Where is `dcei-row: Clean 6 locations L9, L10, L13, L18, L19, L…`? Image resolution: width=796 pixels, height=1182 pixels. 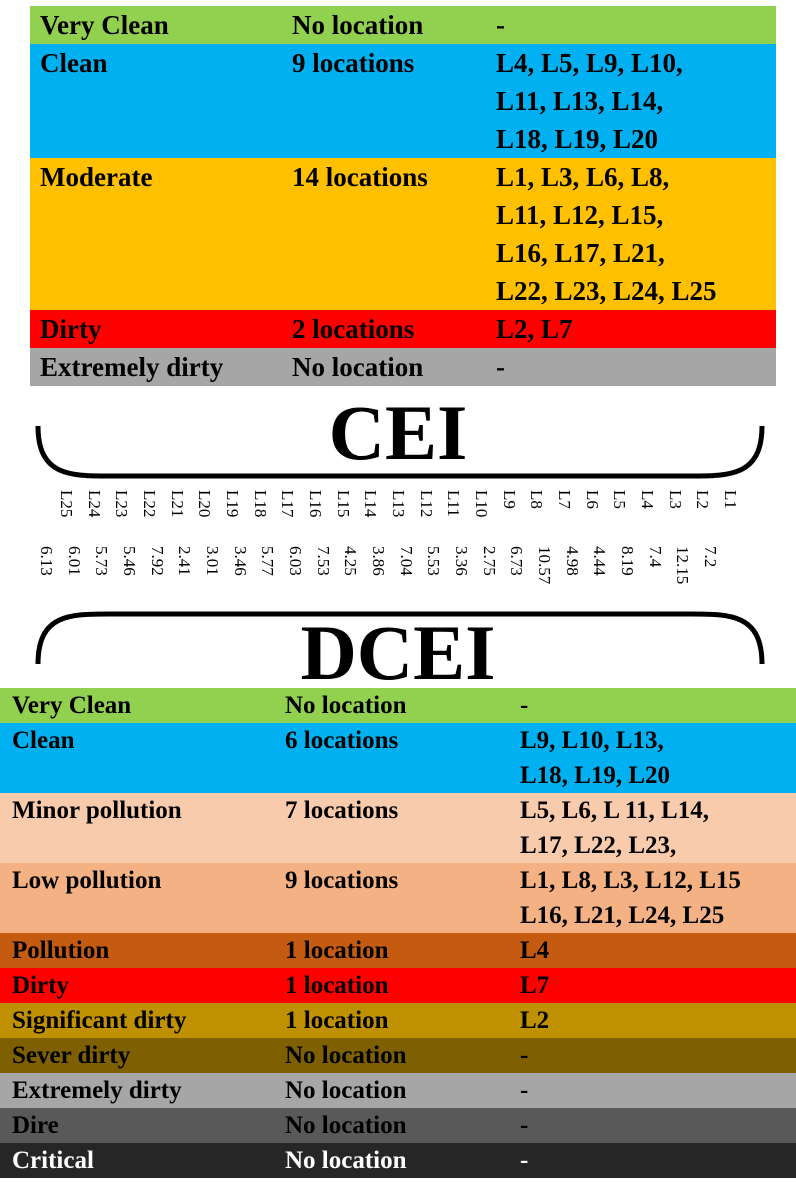
dcei-row: Clean 6 locations L9, L10, L13, L18, L19, L… is located at coordinates (398, 758).